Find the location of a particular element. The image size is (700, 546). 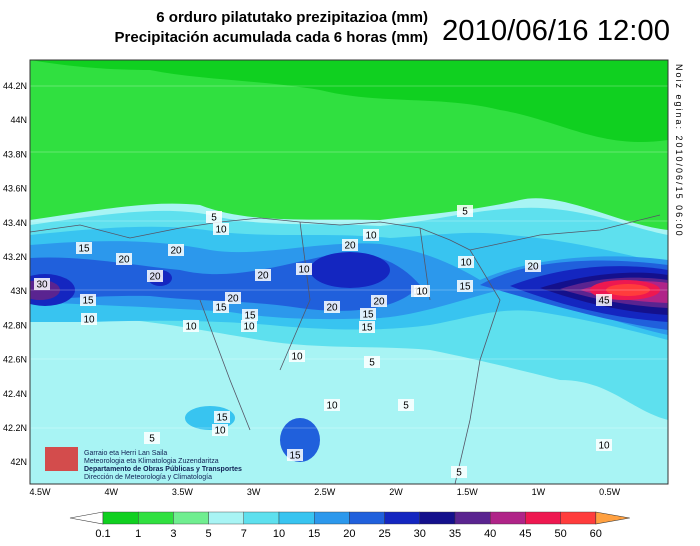

colorbar-label: 15 is located at coordinates (314, 534).